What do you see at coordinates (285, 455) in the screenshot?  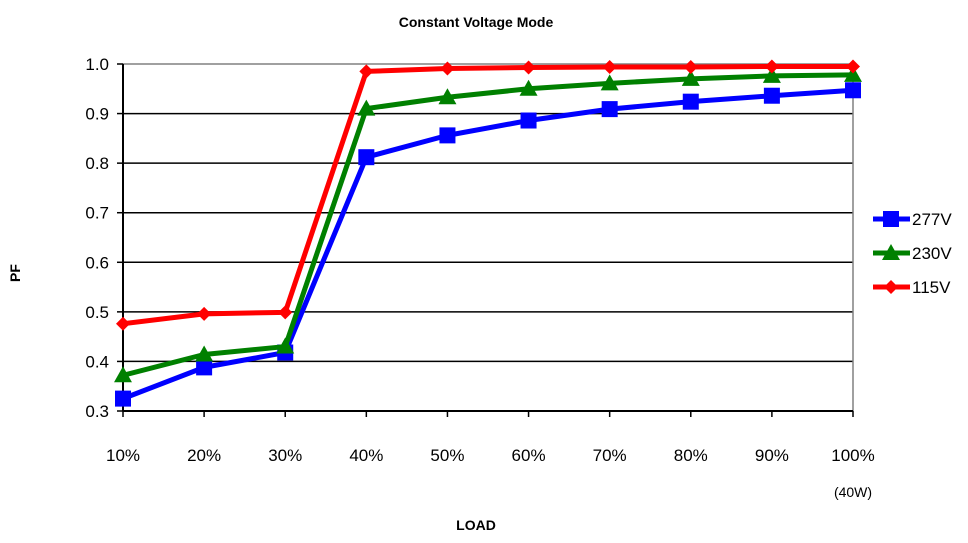 I see `x-tick-label: 30%` at bounding box center [285, 455].